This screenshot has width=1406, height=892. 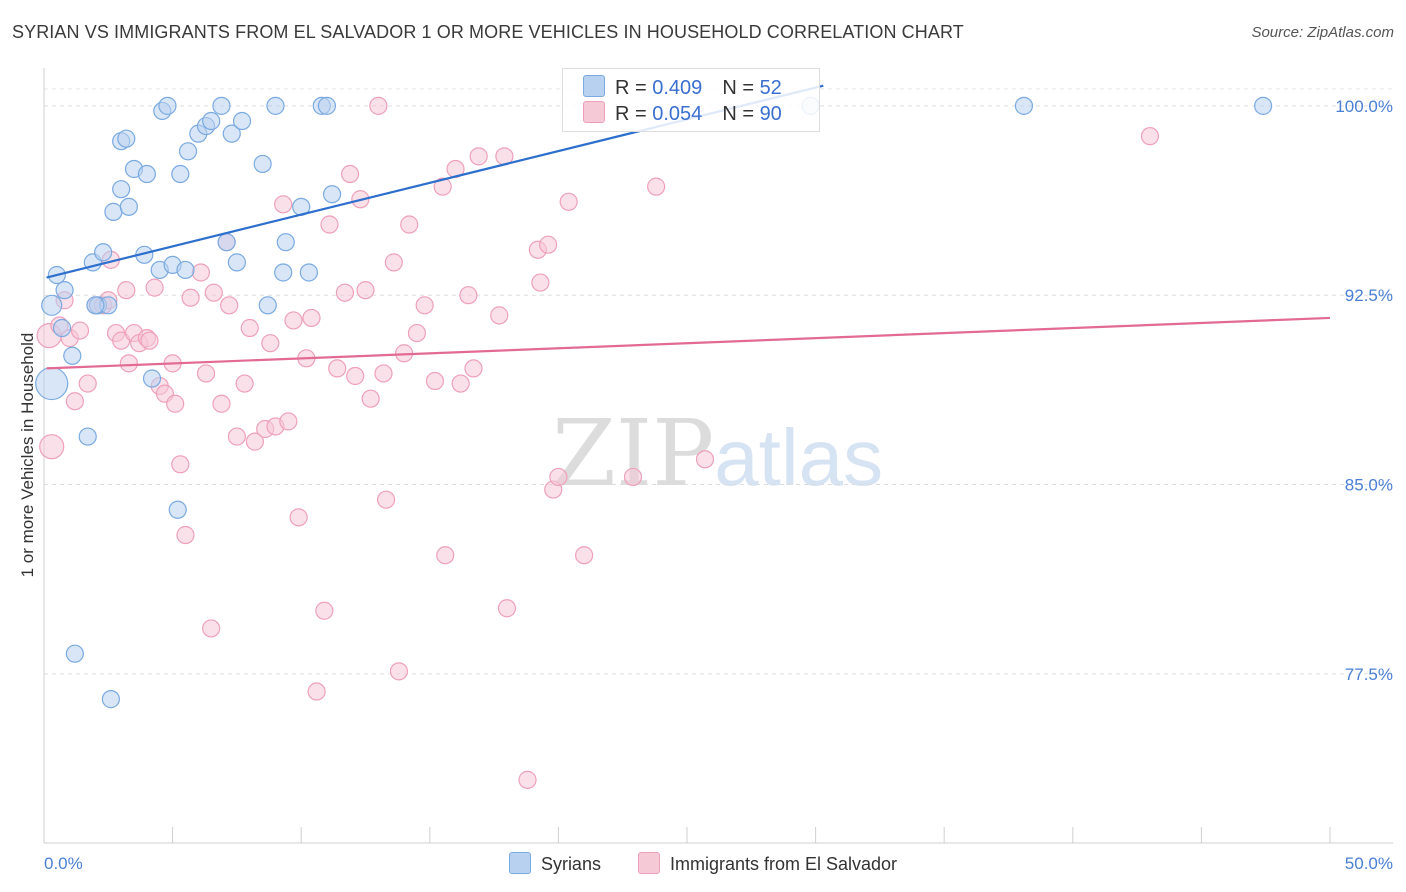 I want to click on y-tick-label: 85.0%, so click(x=1369, y=485).